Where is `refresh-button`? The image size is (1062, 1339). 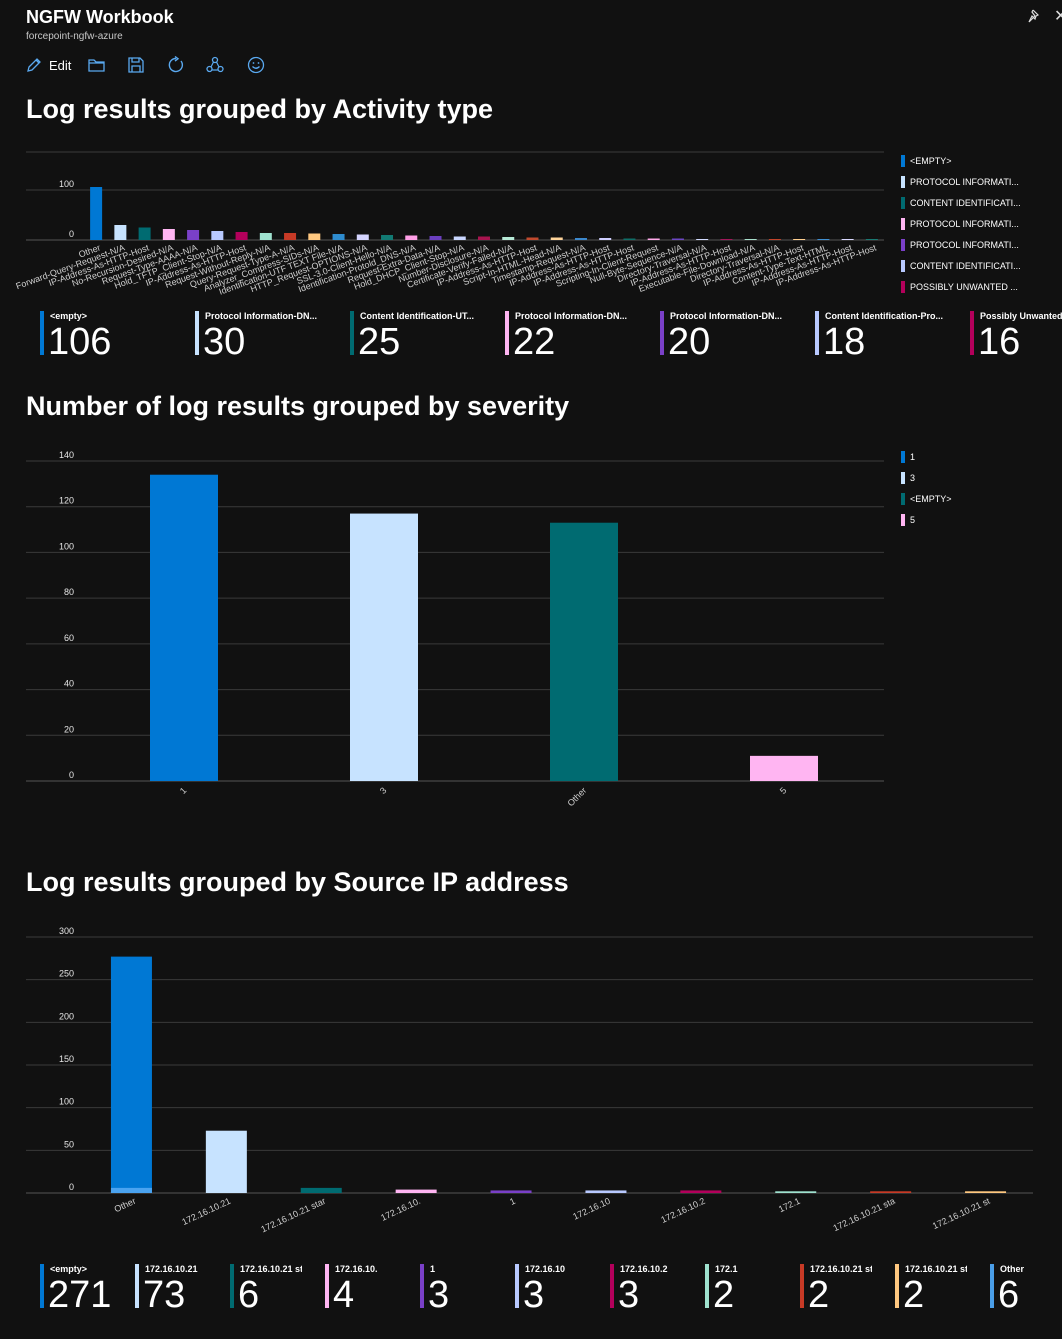 refresh-button is located at coordinates (176, 65).